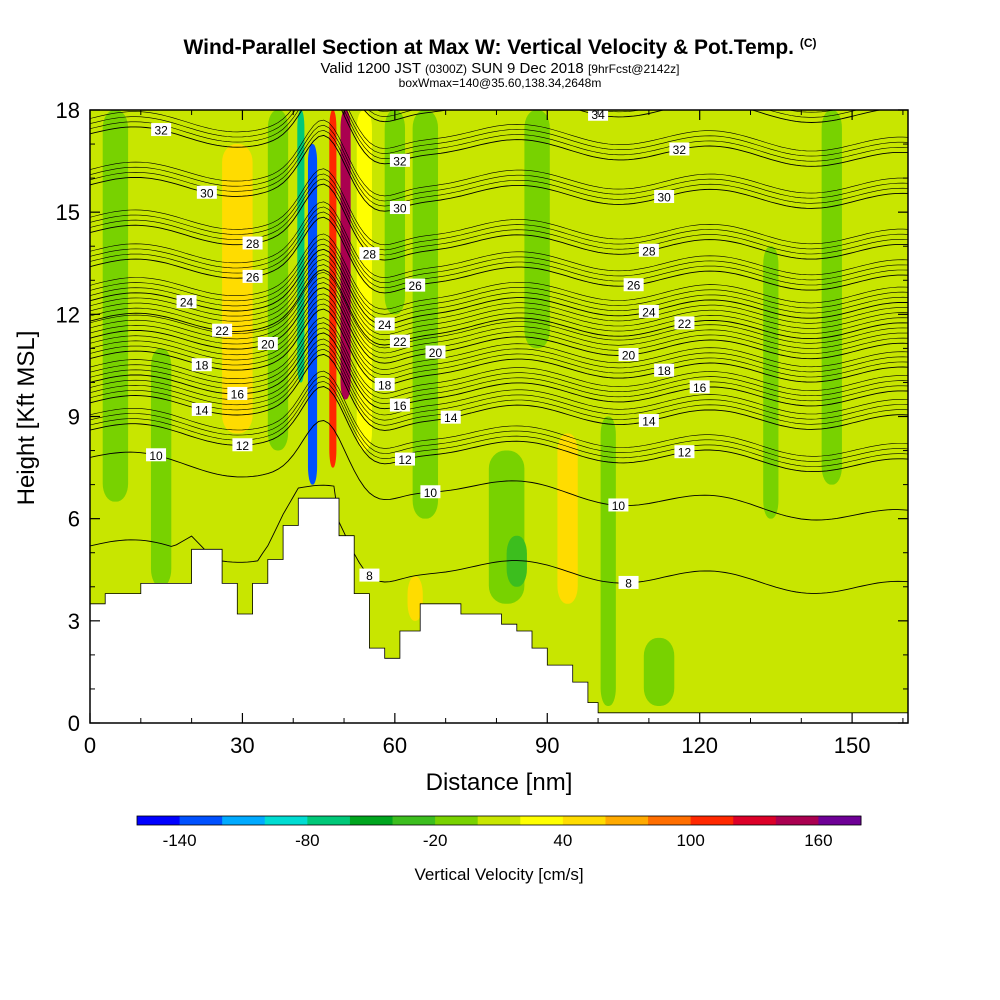 The width and height of the screenshot is (1000, 1000). I want to click on y-tick-label-9: 9, so click(74, 417).